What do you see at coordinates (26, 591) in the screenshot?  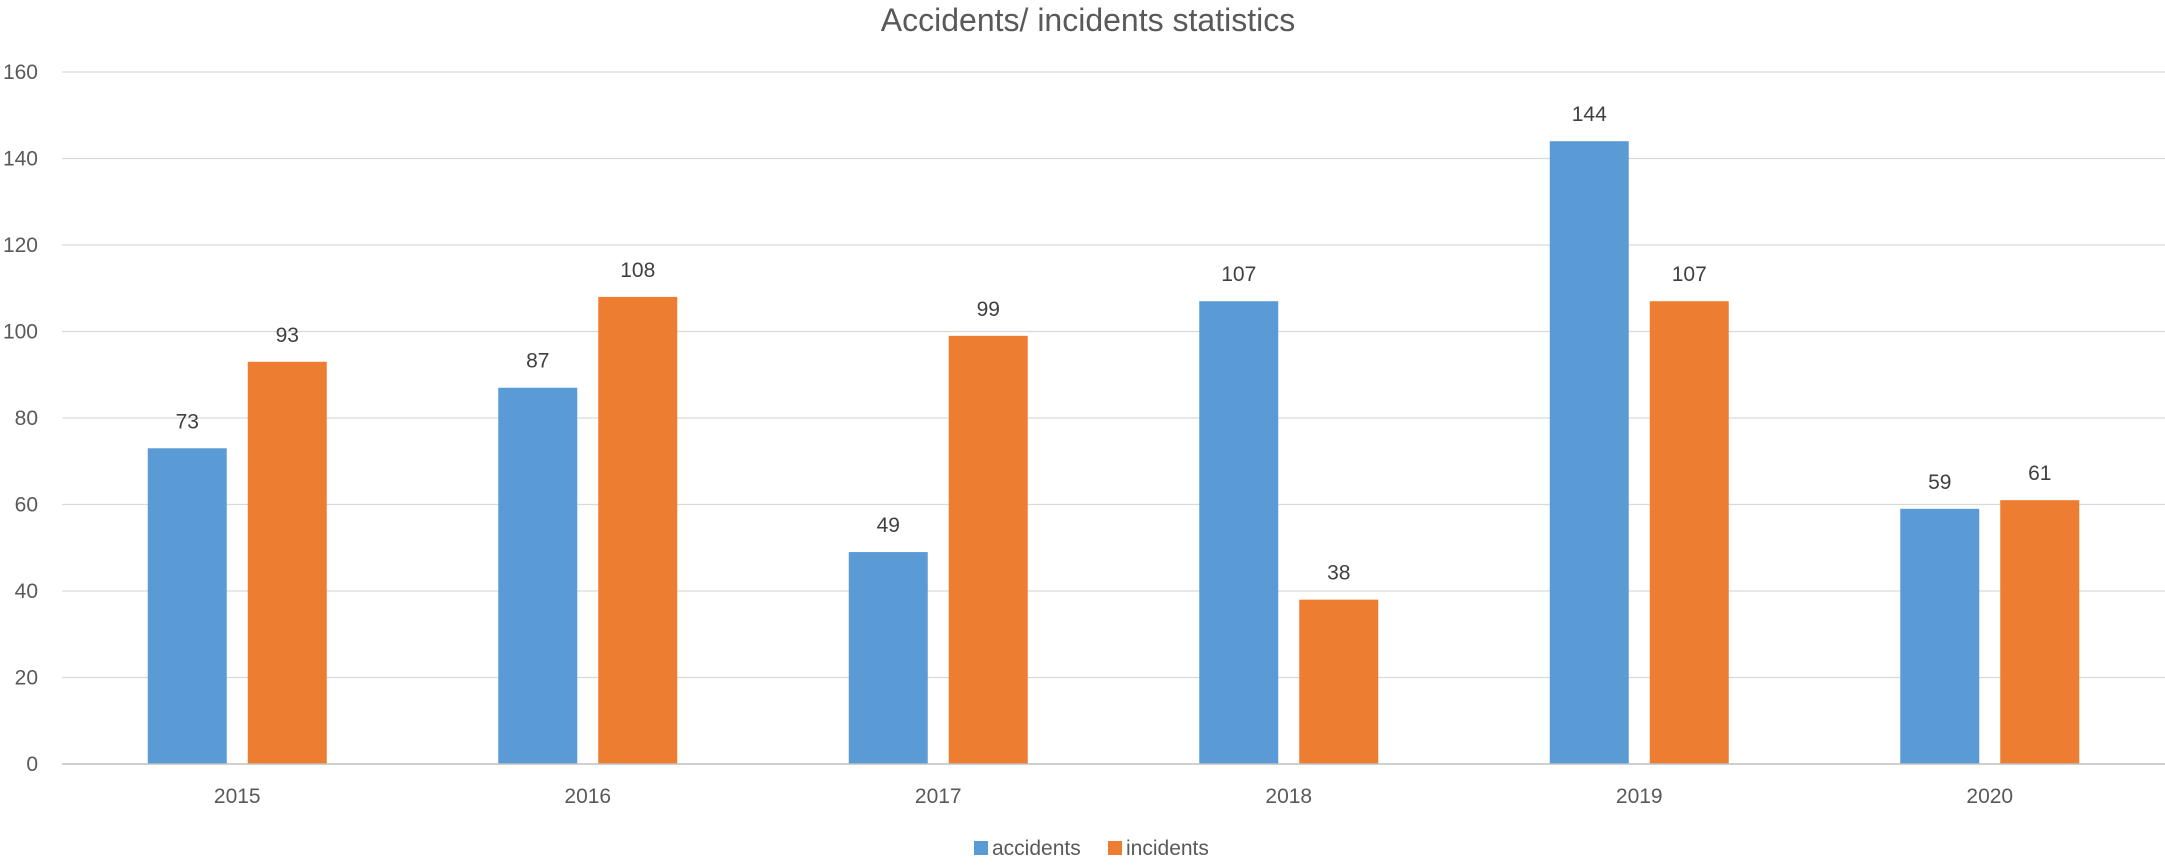 I see `y-tick-label: 40` at bounding box center [26, 591].